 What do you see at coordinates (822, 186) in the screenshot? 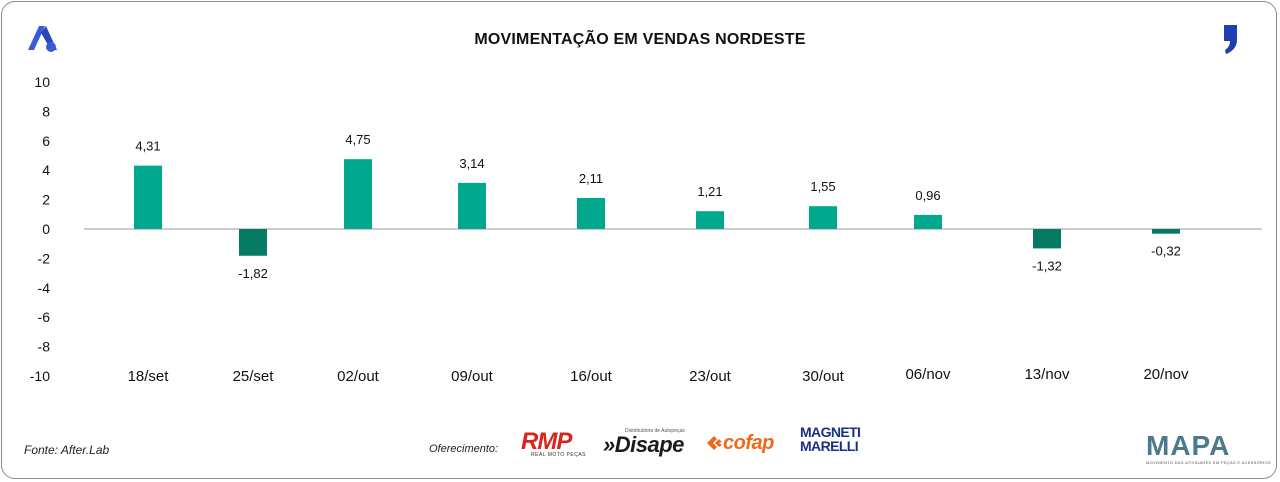
I see `bar-value-label: 1,55` at bounding box center [822, 186].